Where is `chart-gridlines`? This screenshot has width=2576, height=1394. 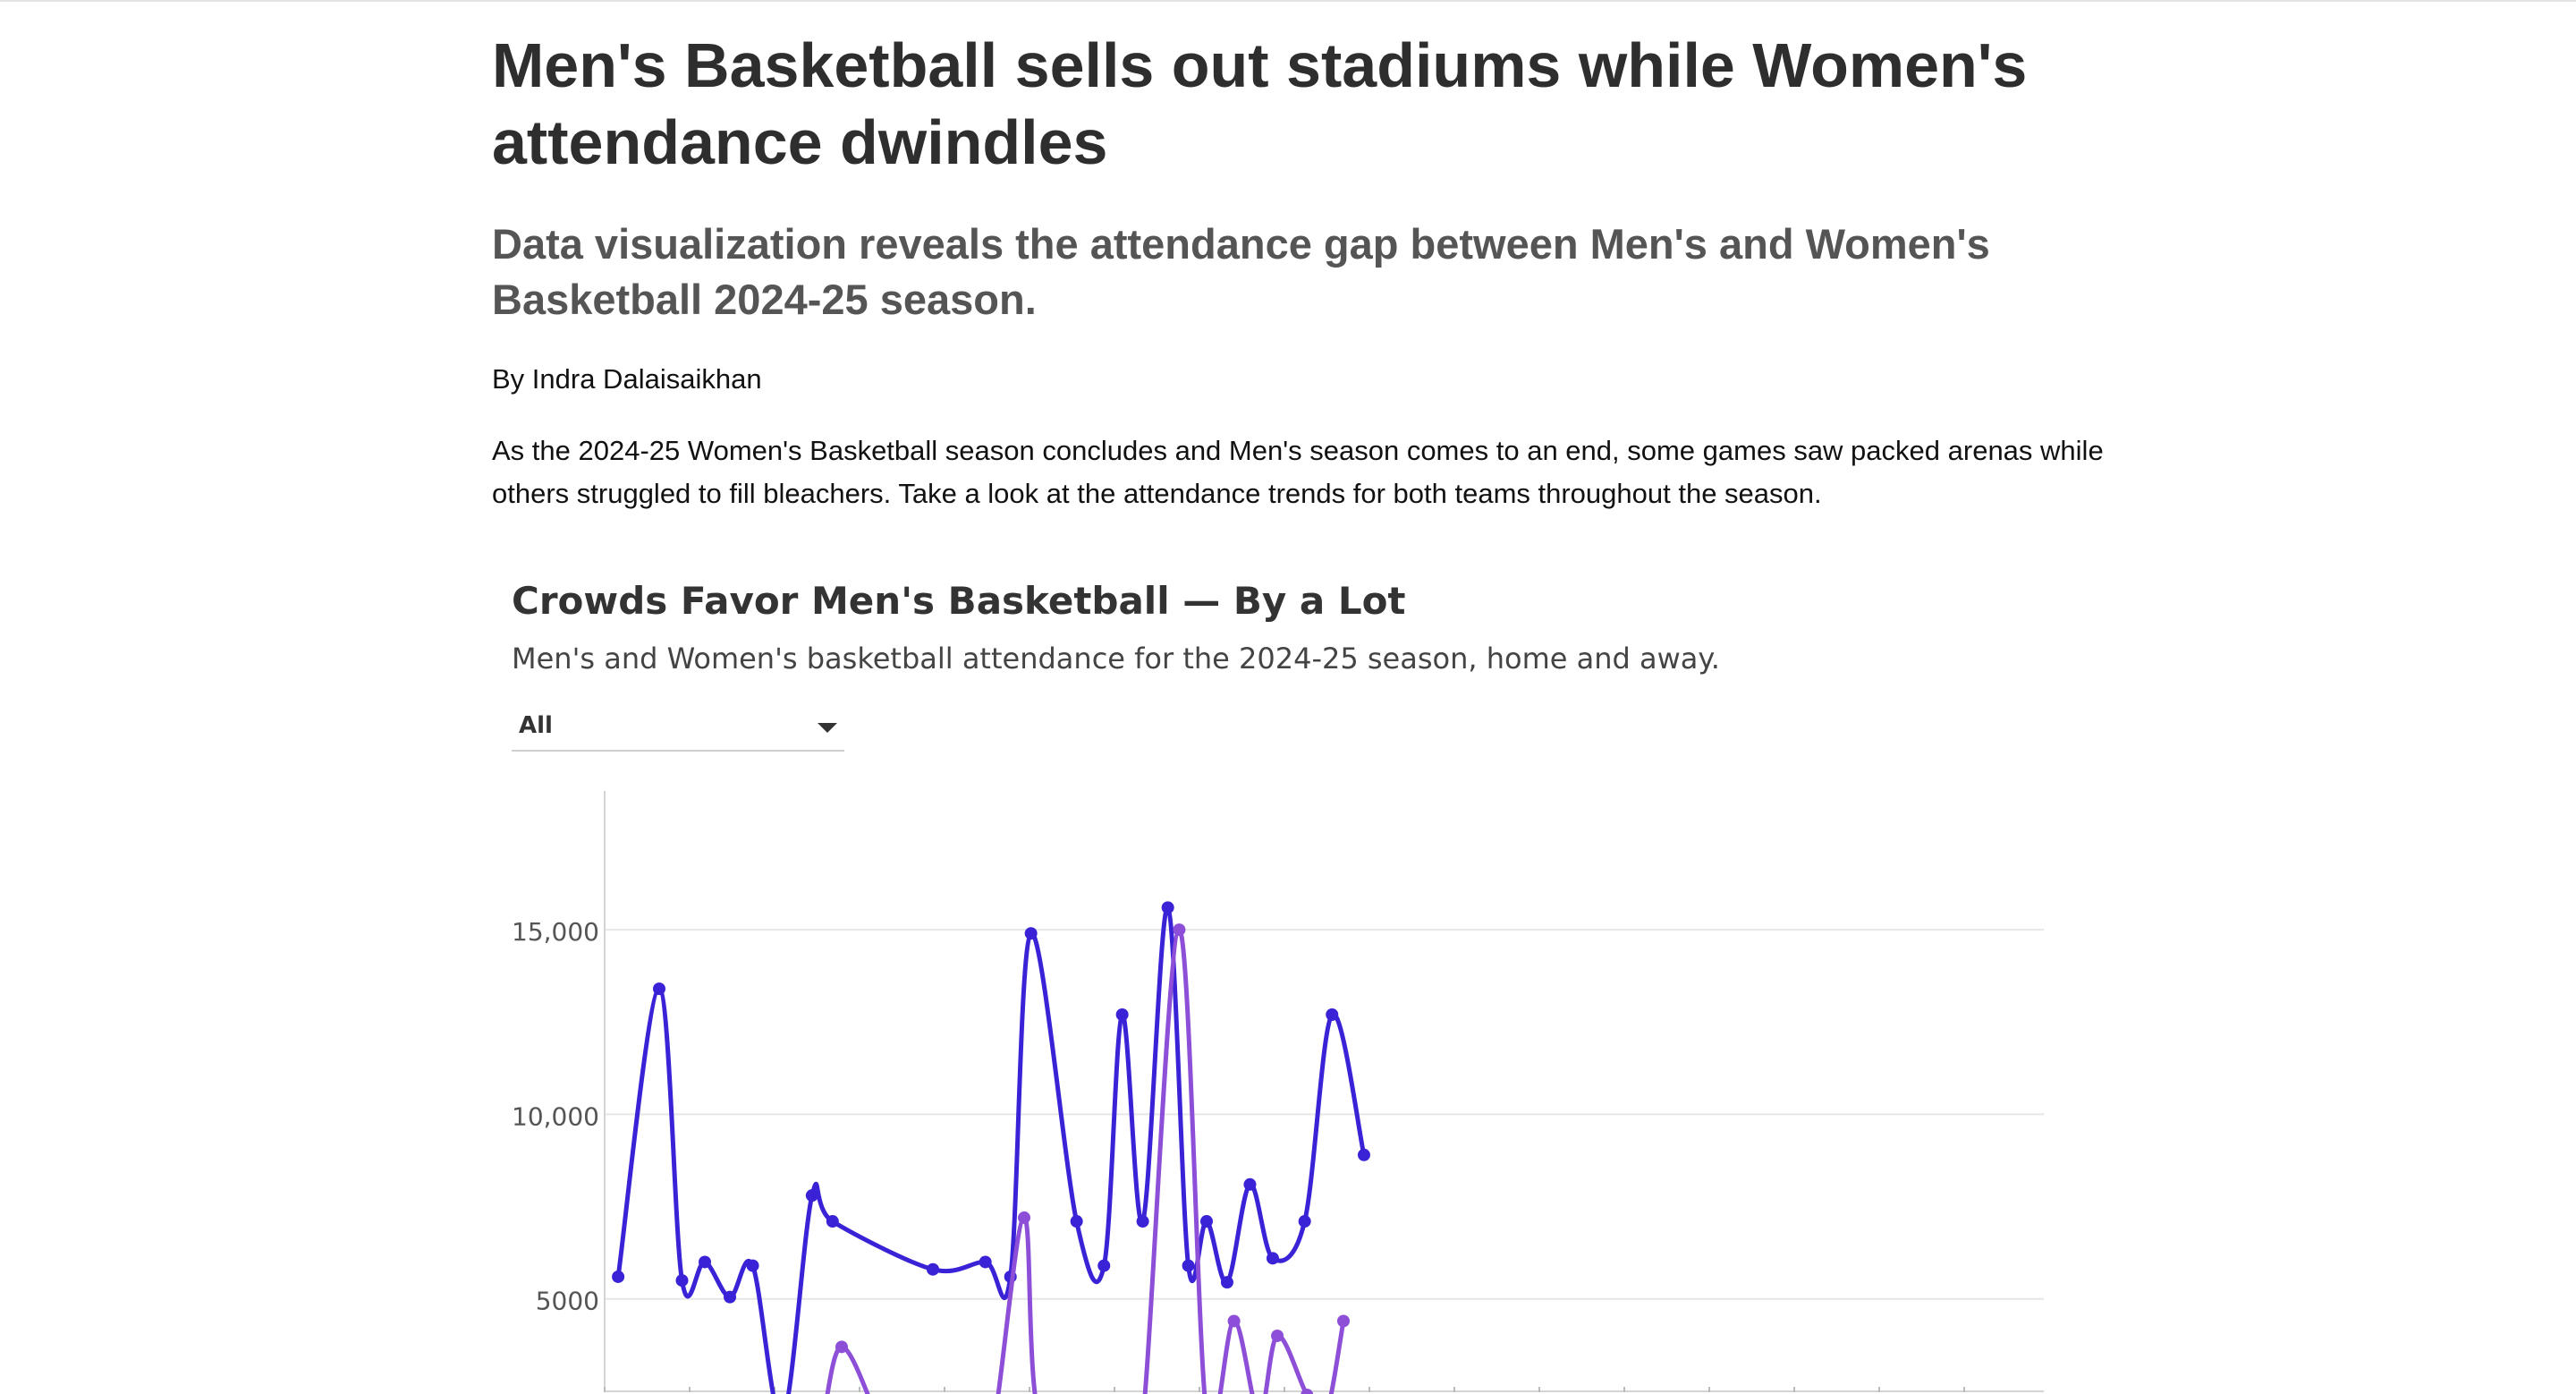
chart-gridlines is located at coordinates (1324, 1115).